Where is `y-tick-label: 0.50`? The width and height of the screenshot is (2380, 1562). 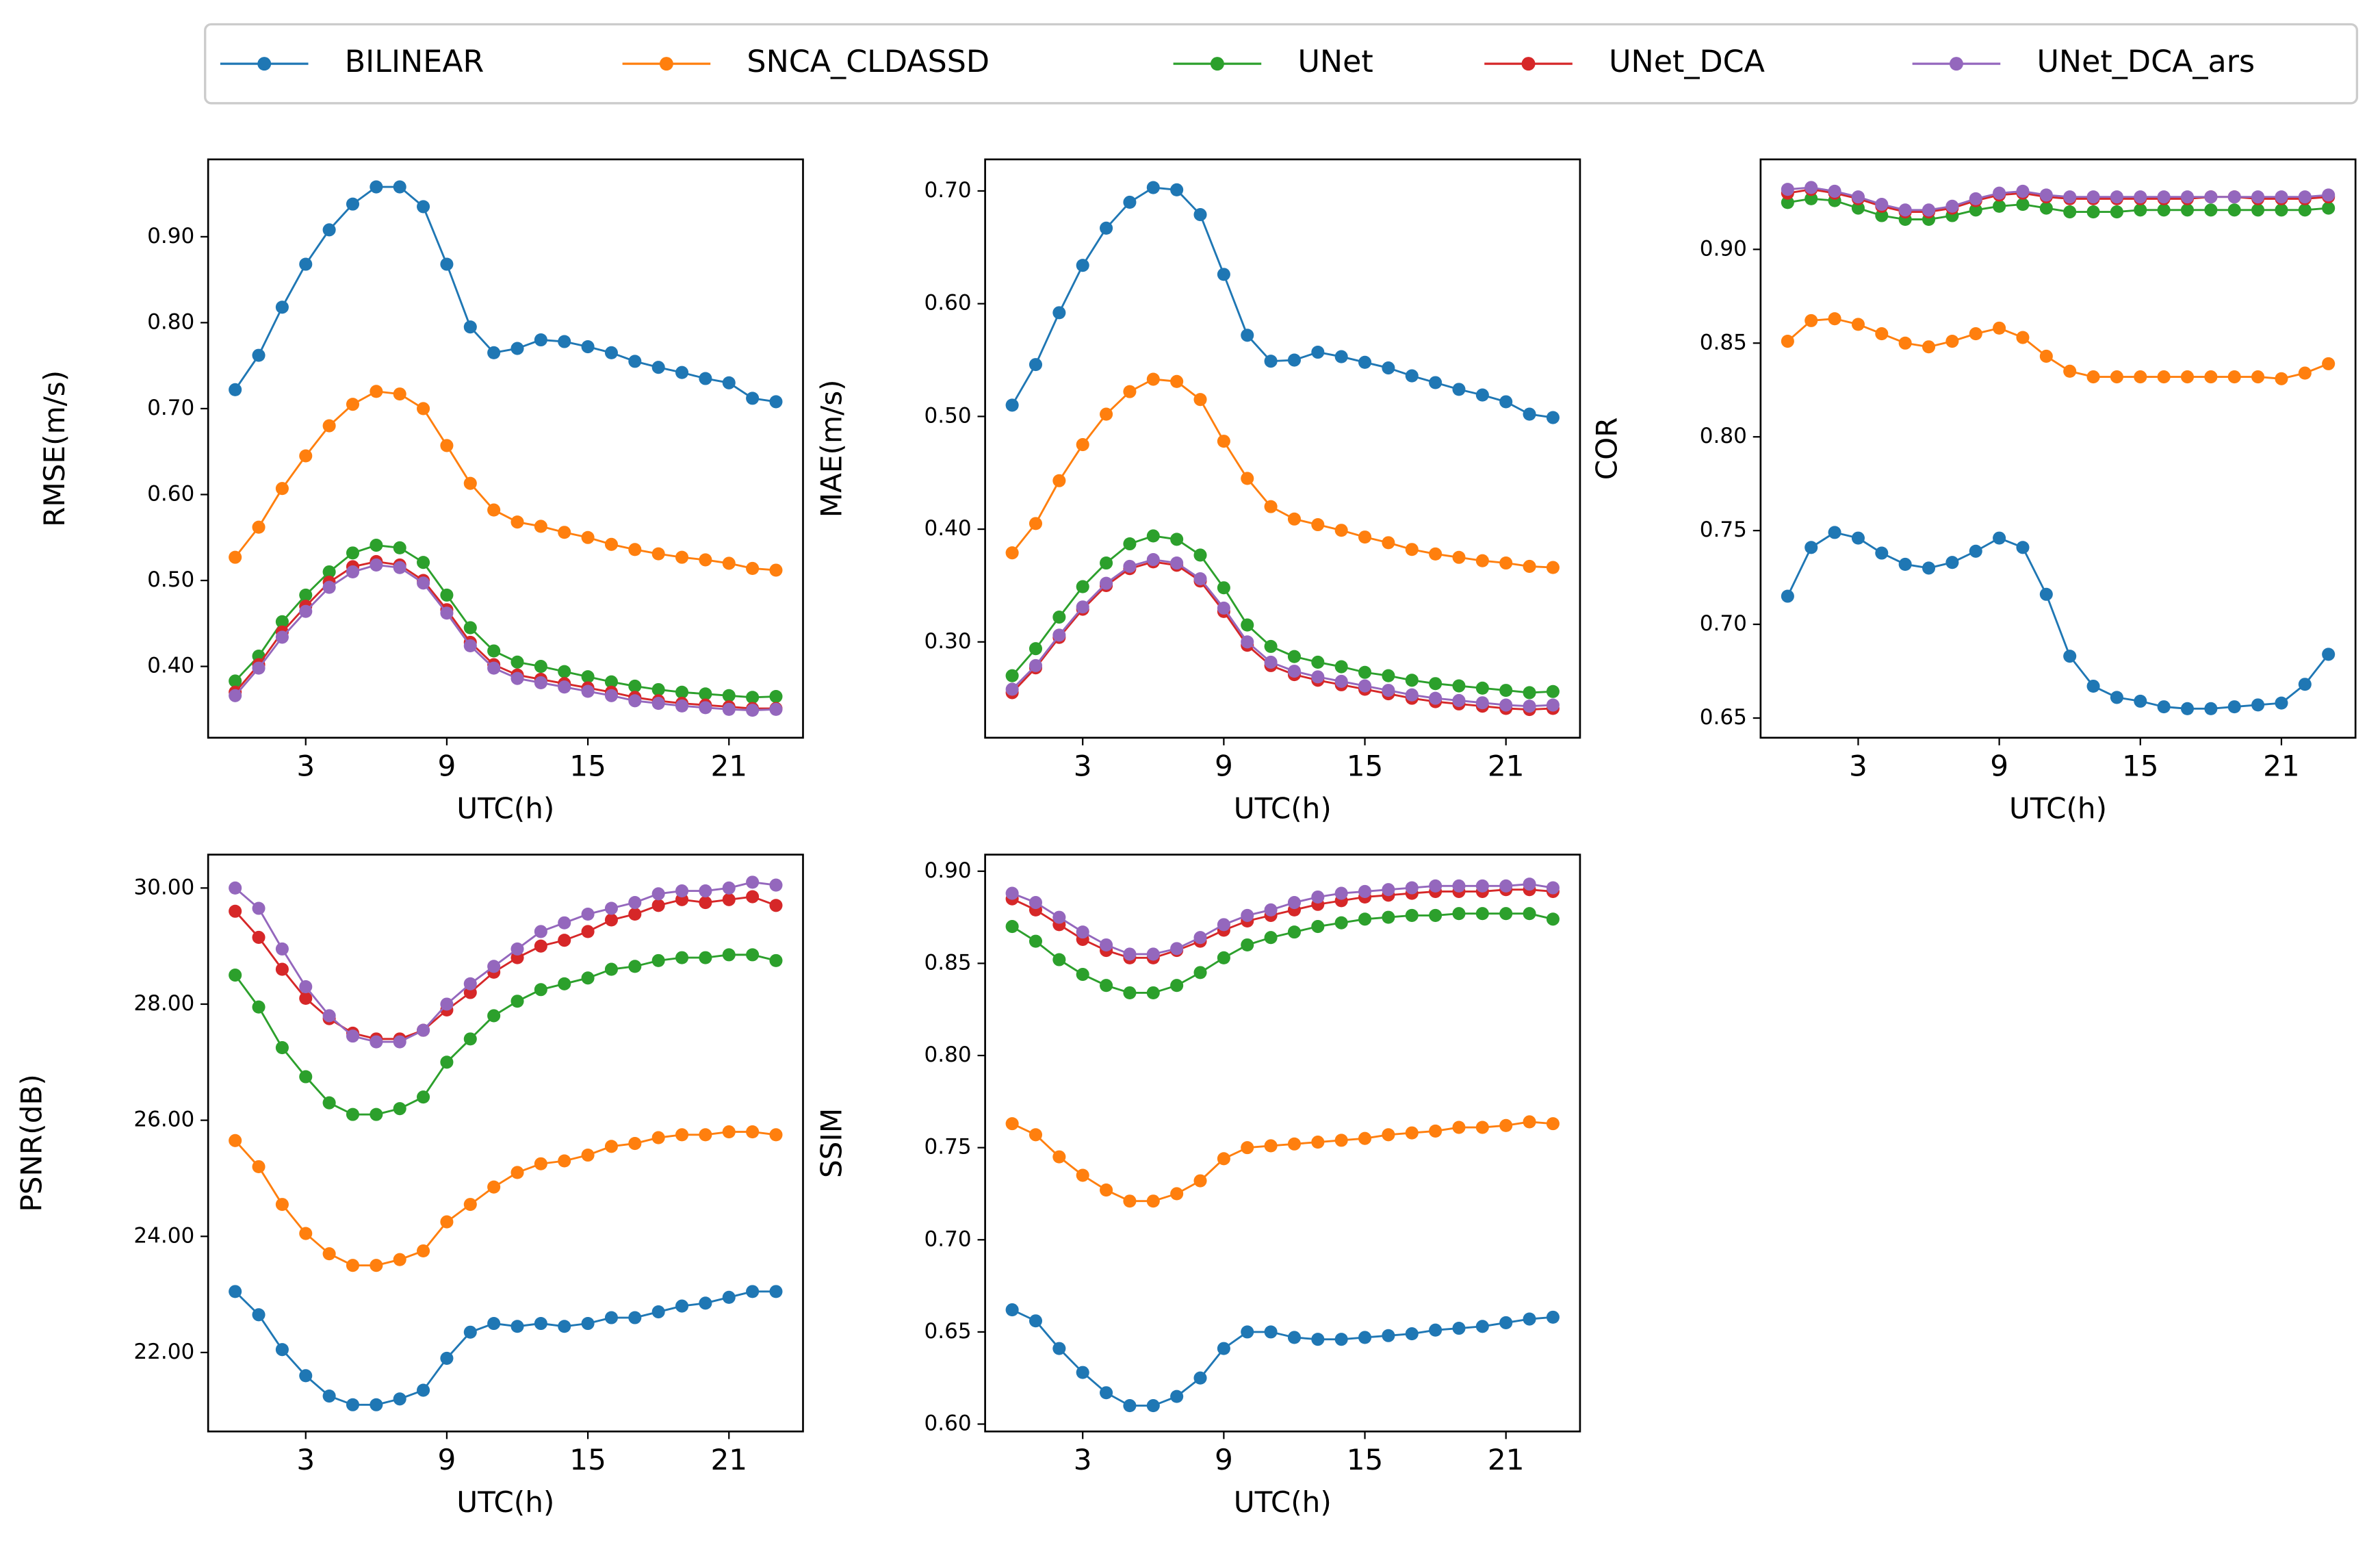
y-tick-label: 0.50 is located at coordinates (948, 416).